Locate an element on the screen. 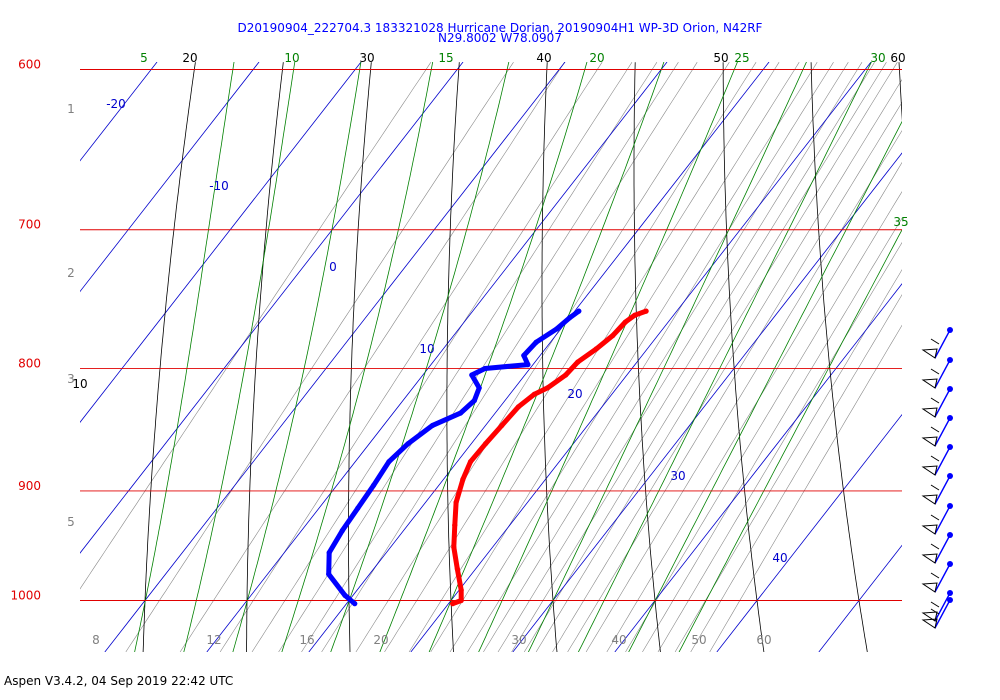 The height and width of the screenshot is (700, 1000). isotherm-label: 10 is located at coordinates (426, 349).